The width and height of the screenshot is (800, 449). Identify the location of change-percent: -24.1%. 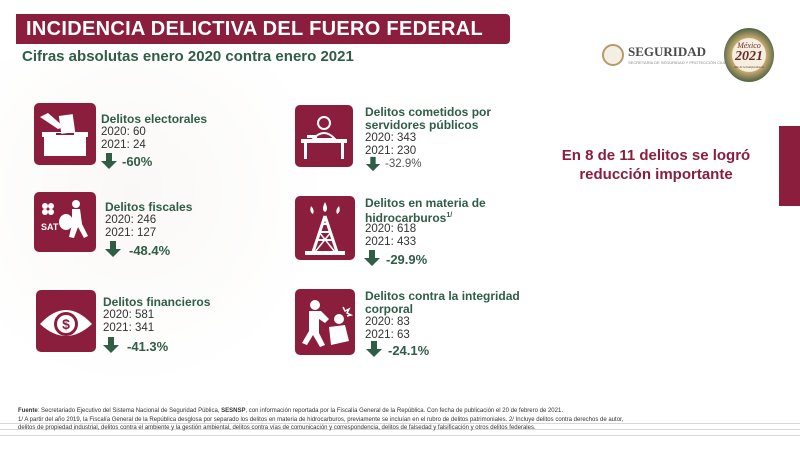
(409, 350).